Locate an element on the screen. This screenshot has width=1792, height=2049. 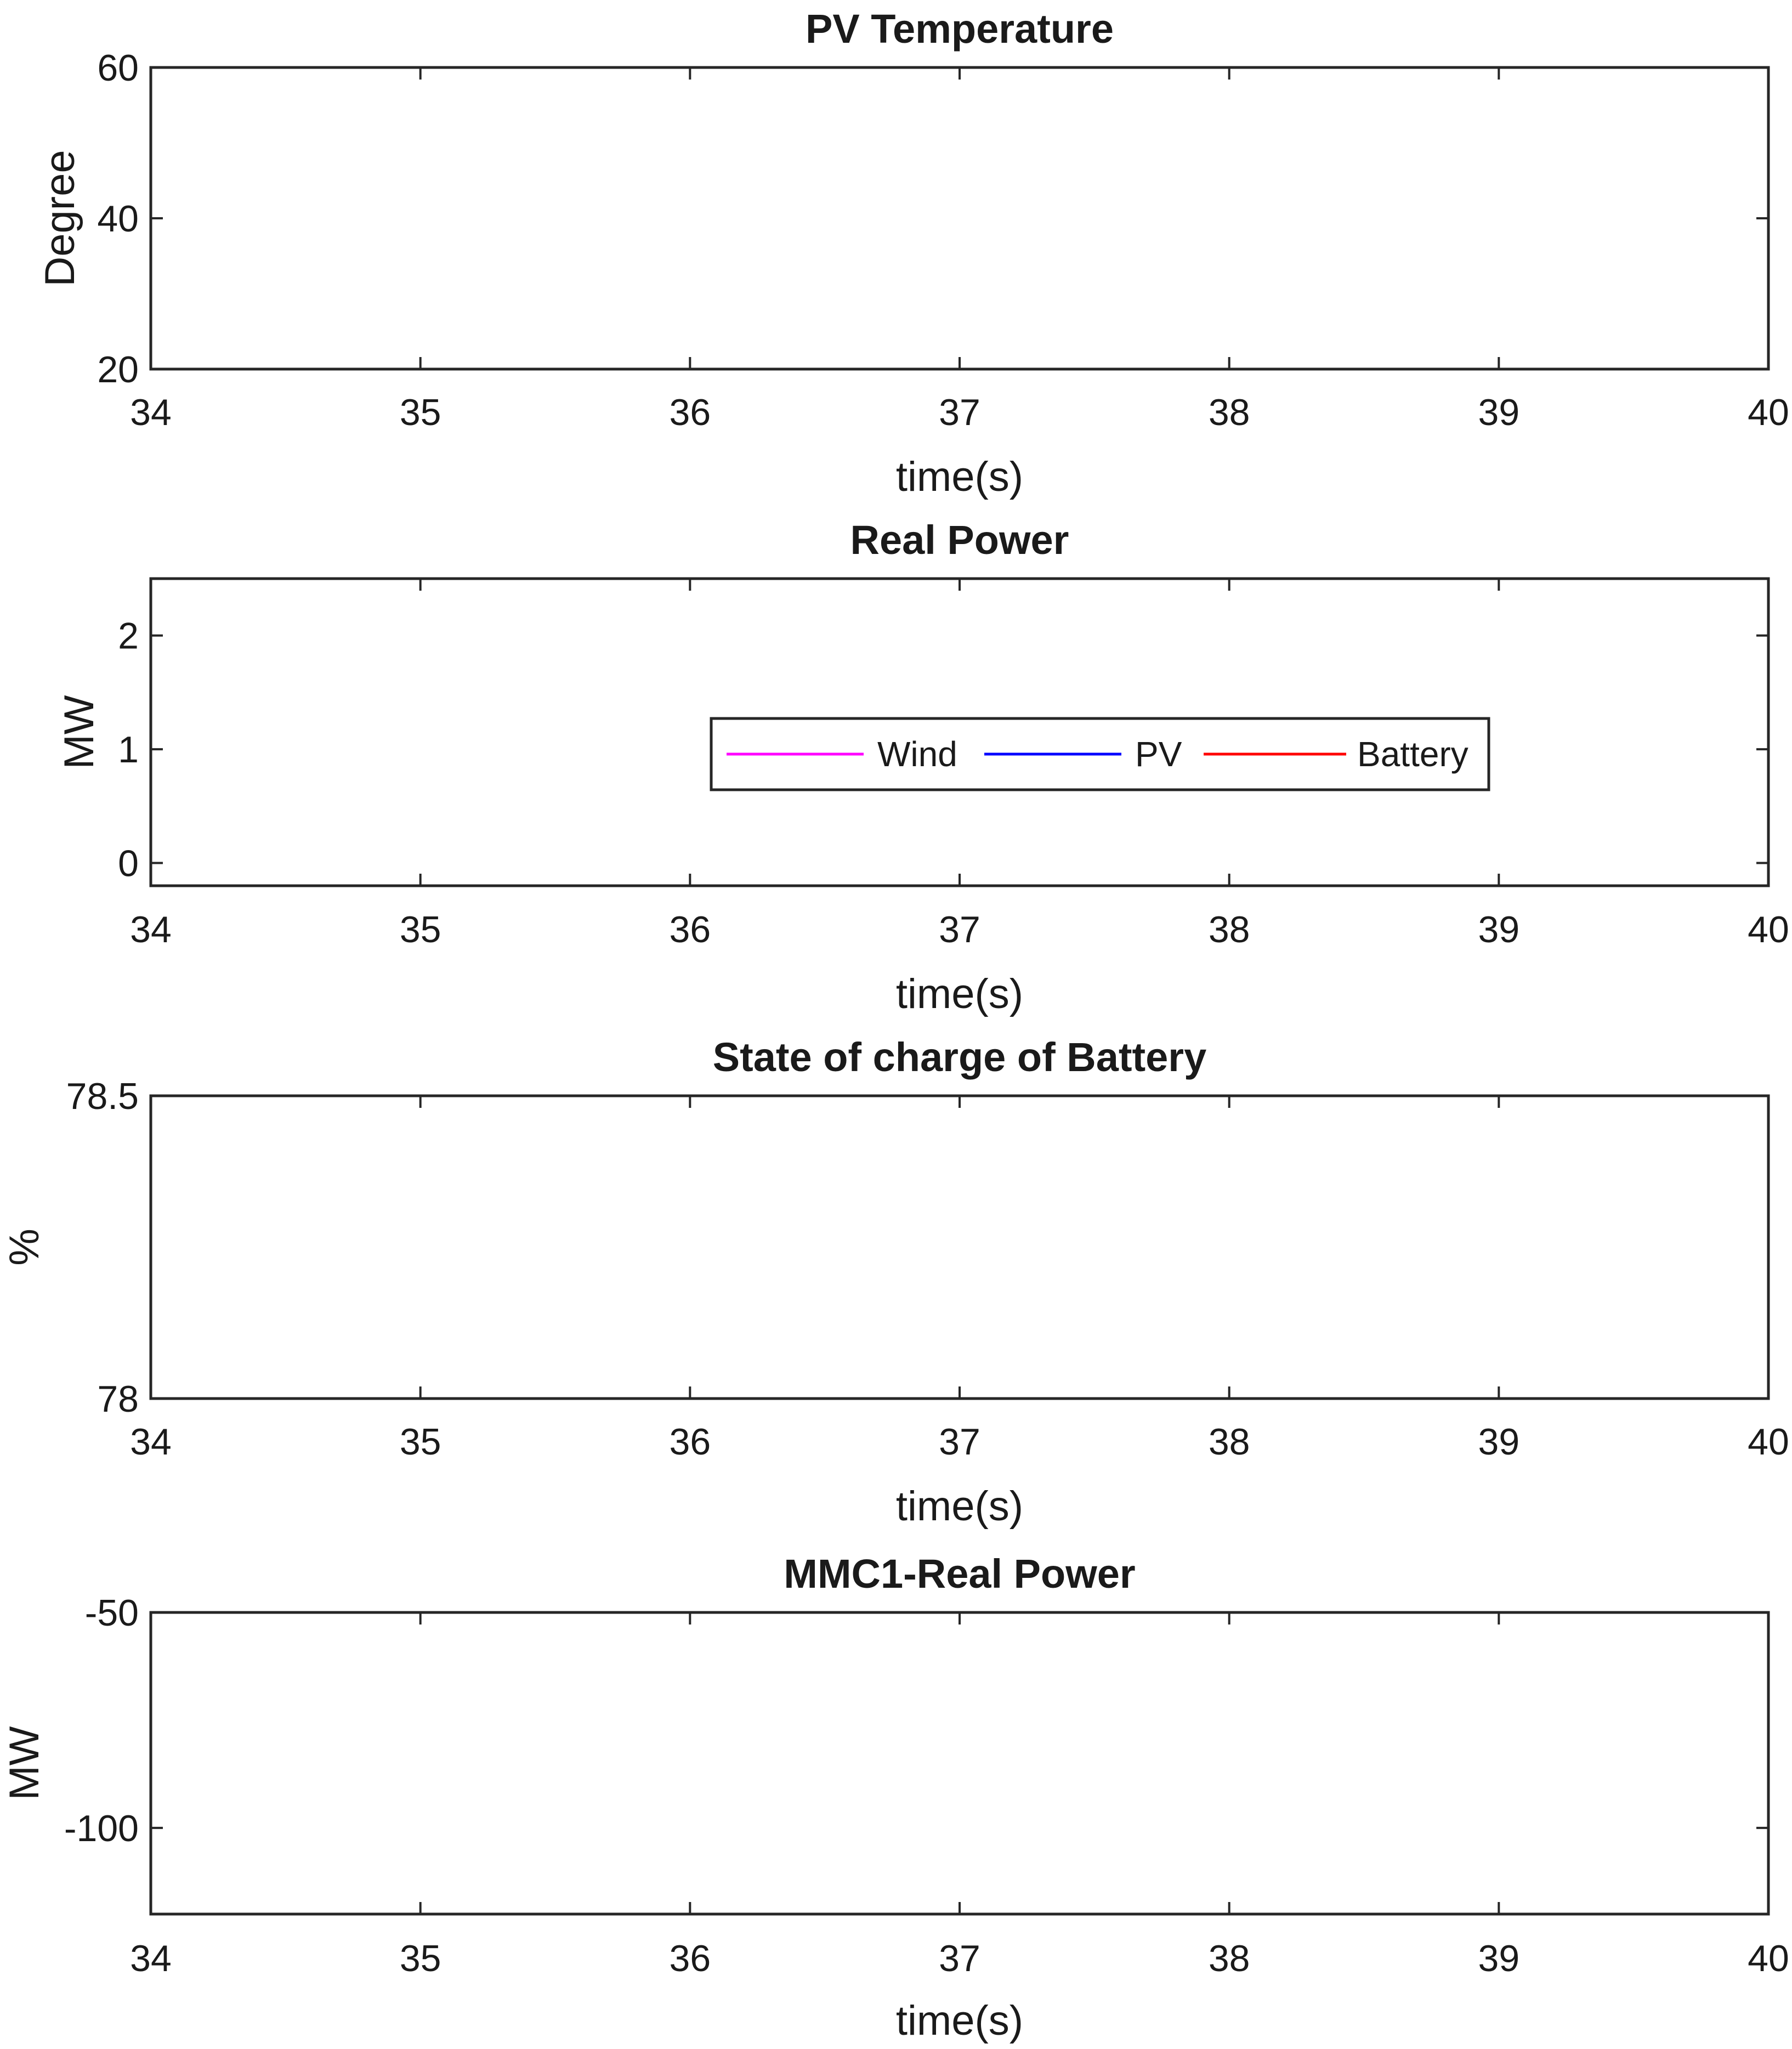
y-tick-label: 78.5 is located at coordinates (102, 1096).